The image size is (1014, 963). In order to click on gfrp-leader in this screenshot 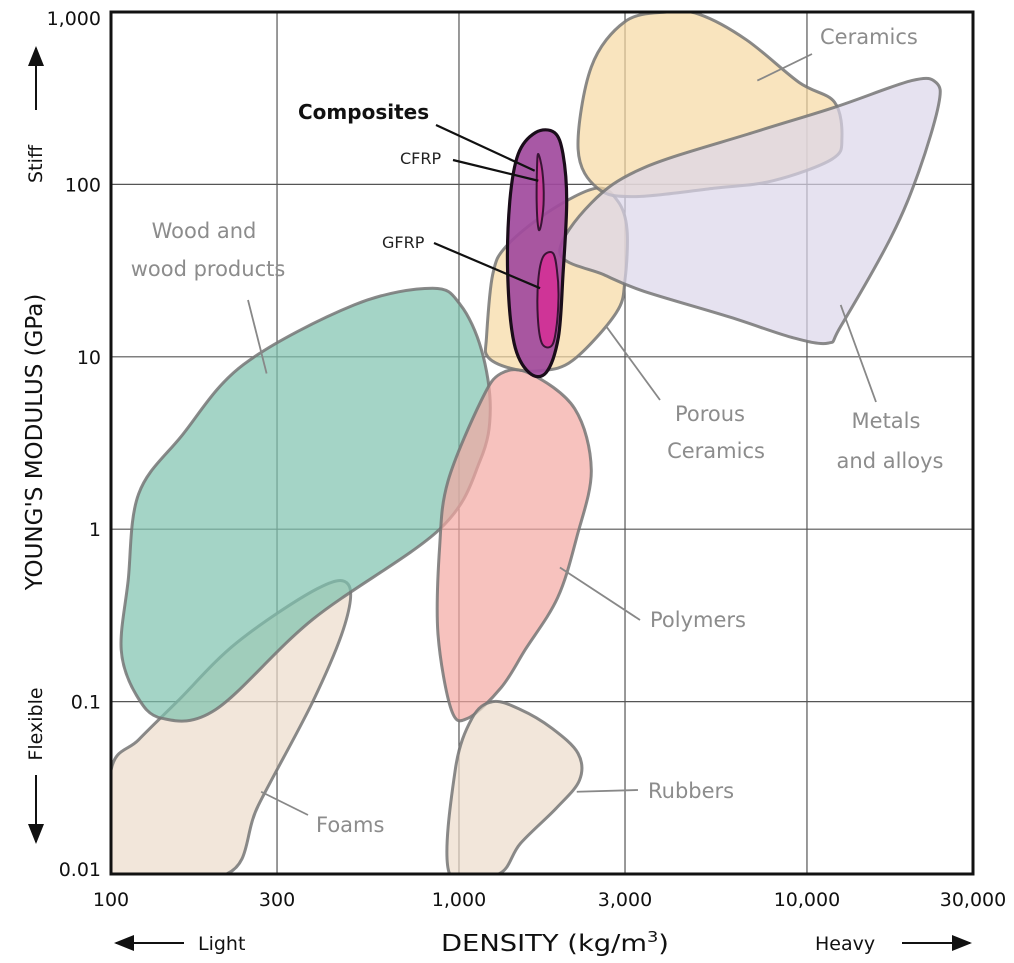, I will do `click(487, 265)`.